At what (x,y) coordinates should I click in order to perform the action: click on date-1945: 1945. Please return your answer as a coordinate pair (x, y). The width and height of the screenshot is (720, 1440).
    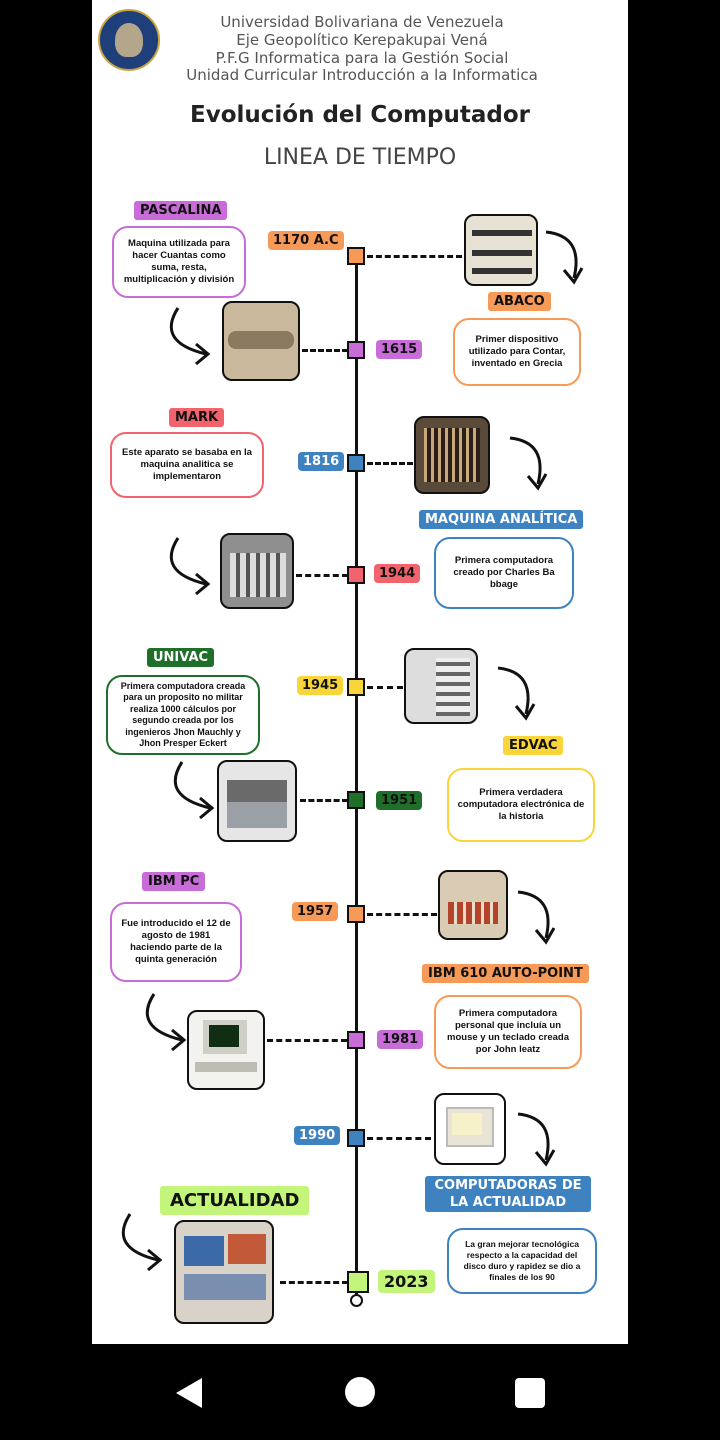
    Looking at the image, I should click on (320, 685).